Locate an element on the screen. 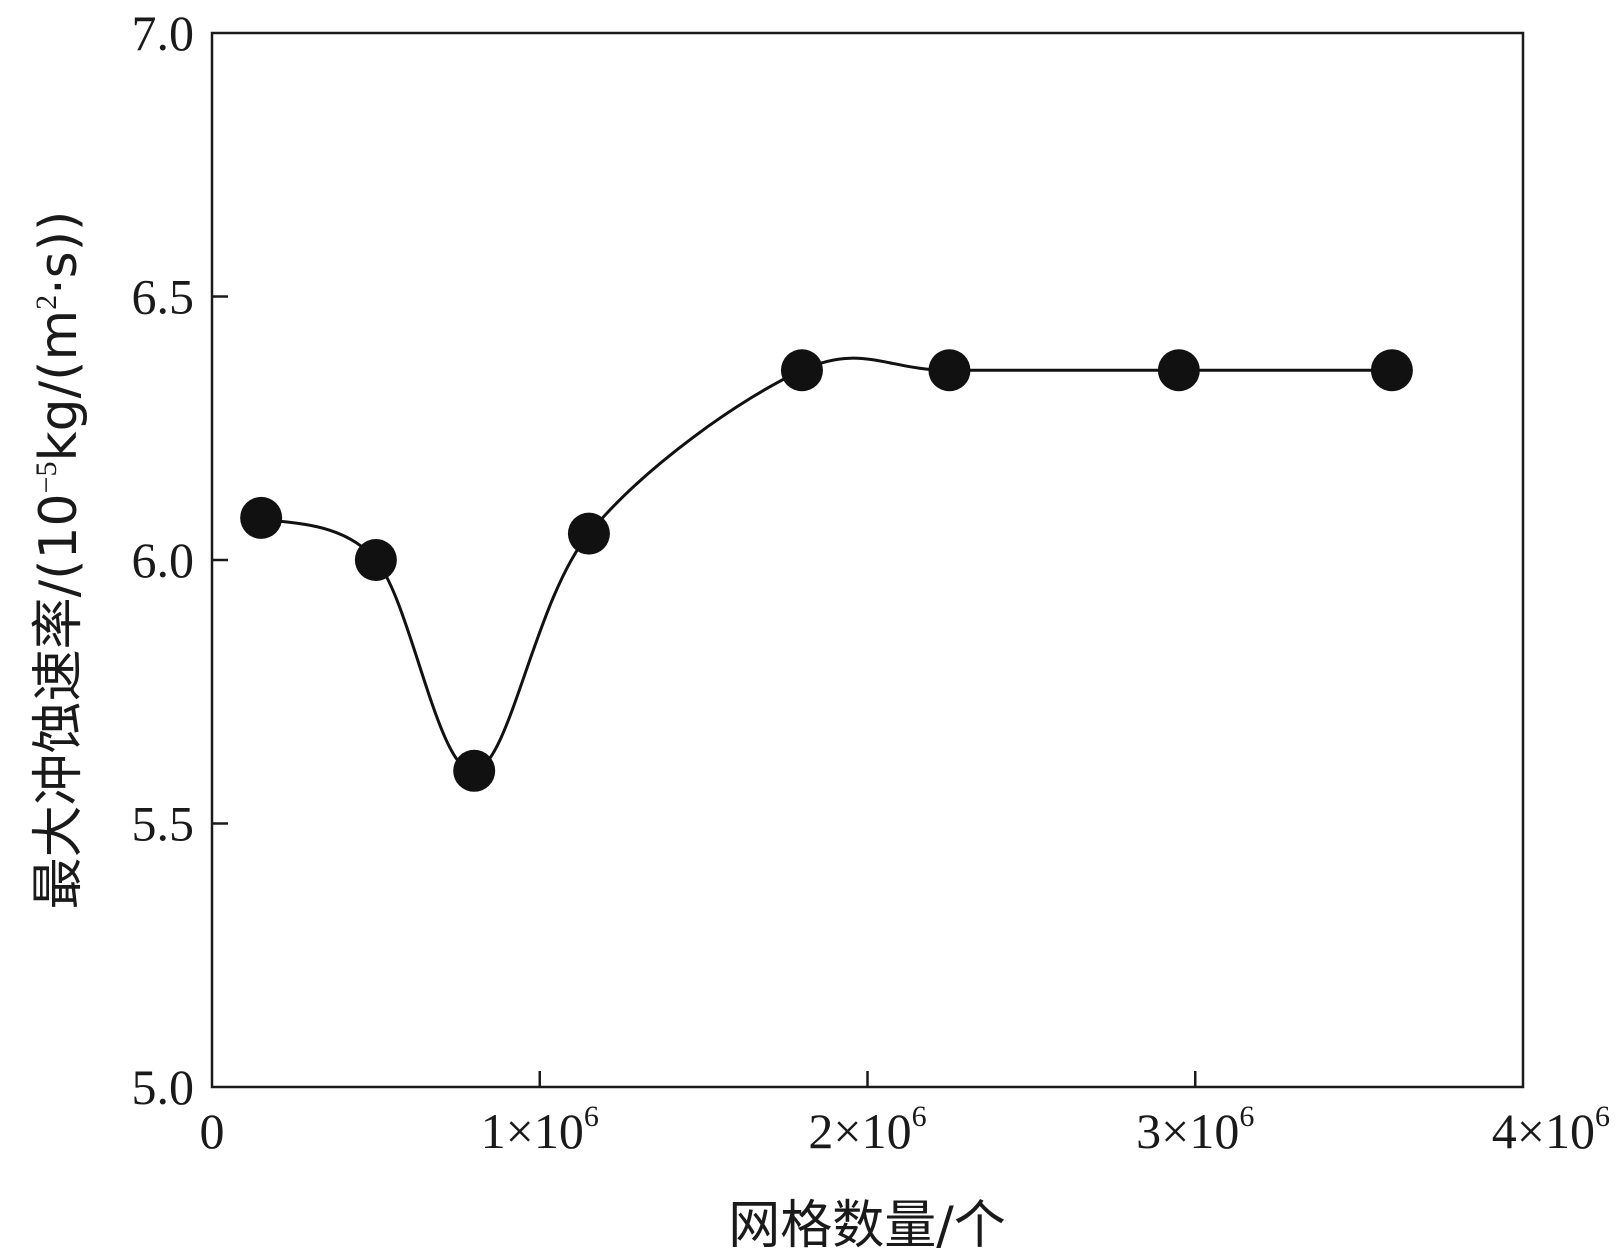 Image resolution: width=1619 pixels, height=1258 pixels. y-axis-title: 最大冲蚀速率/(10−5kg/(m2·s)) is located at coordinates (59, 560).